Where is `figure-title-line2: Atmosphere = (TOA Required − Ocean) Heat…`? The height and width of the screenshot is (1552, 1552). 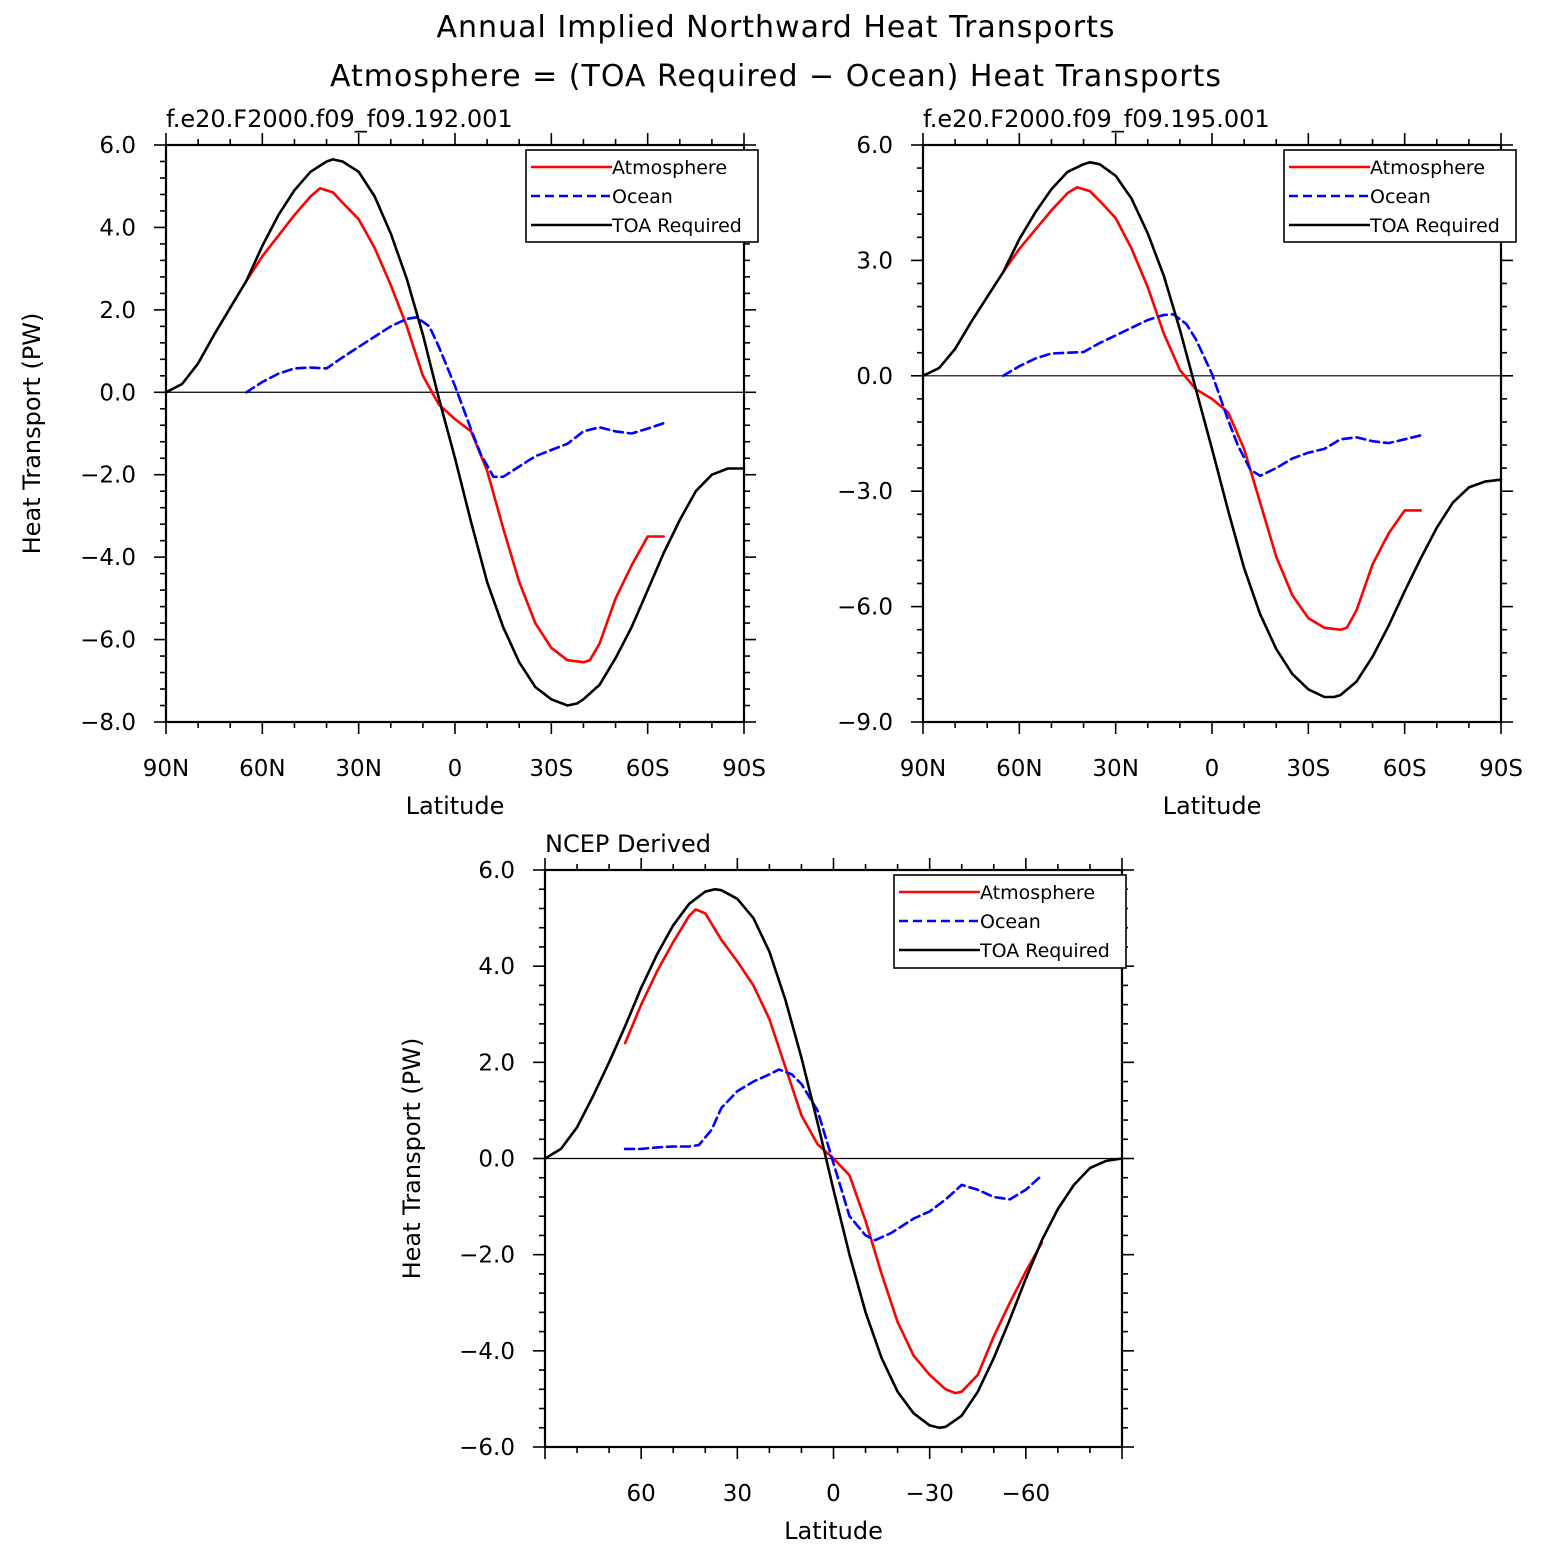
figure-title-line2: Atmosphere = (TOA Required − Ocean) Heat… is located at coordinates (776, 76).